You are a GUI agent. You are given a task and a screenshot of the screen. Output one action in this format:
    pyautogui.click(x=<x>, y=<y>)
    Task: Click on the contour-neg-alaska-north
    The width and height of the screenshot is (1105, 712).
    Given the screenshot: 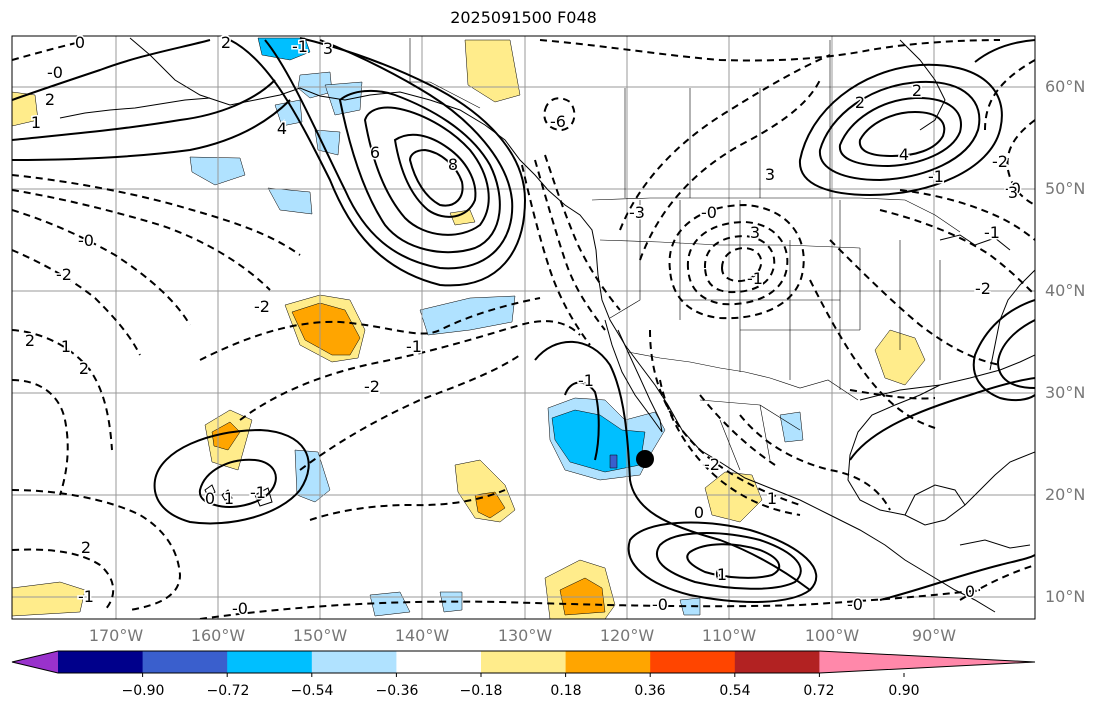 What is the action you would take?
    pyautogui.click(x=770, y=50)
    